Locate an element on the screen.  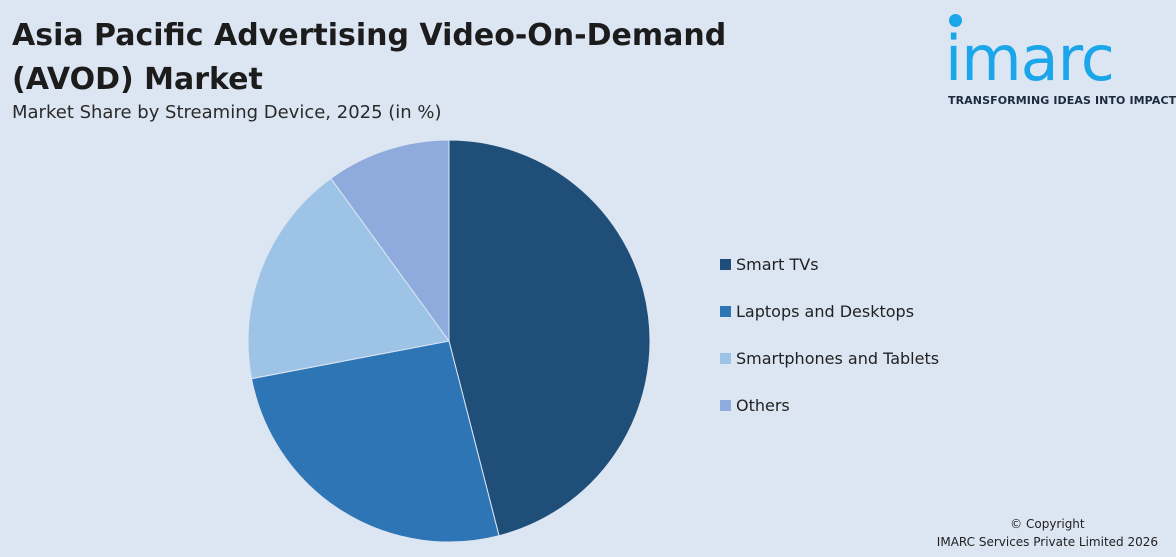
legend-item-smartphones-and-tablets: Smartphones and Tablets is located at coordinates (829, 358).